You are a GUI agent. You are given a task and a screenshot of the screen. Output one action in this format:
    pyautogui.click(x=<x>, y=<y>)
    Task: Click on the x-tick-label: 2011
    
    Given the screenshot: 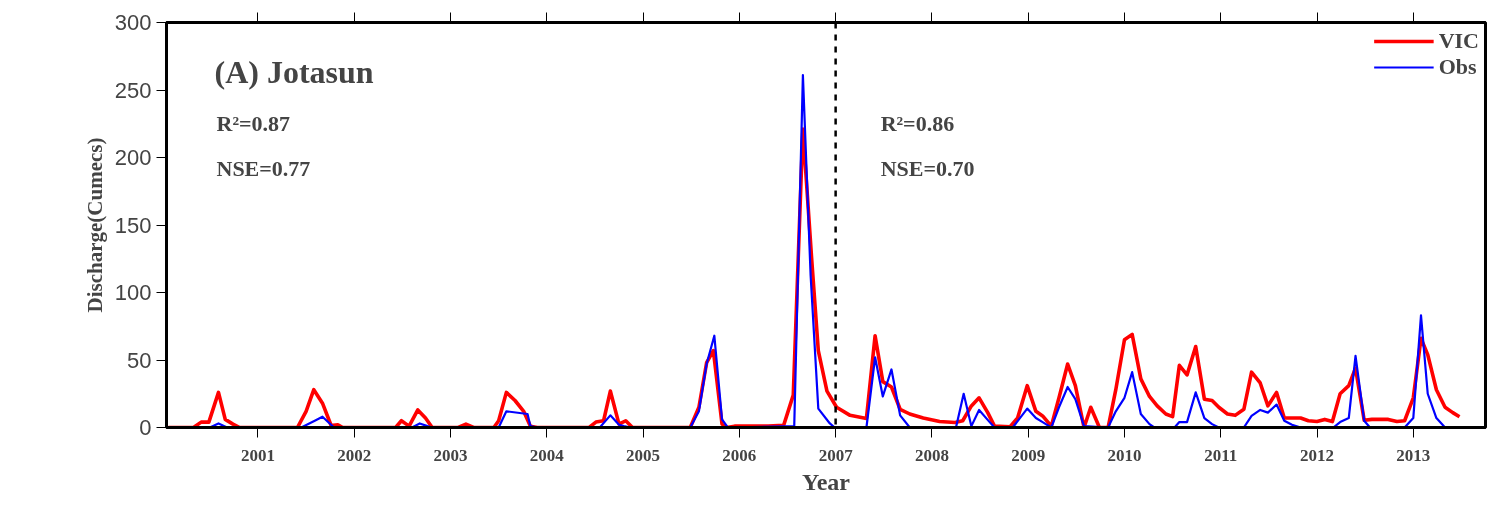 What is the action you would take?
    pyautogui.click(x=1221, y=455)
    